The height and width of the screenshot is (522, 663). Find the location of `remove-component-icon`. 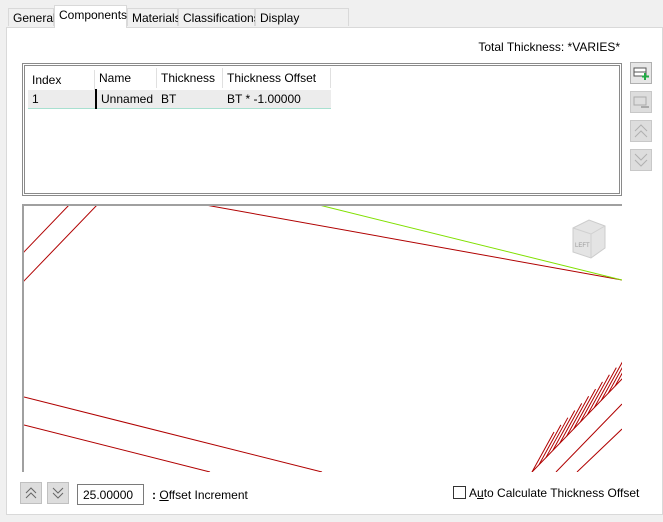

remove-component-icon is located at coordinates (641, 102).